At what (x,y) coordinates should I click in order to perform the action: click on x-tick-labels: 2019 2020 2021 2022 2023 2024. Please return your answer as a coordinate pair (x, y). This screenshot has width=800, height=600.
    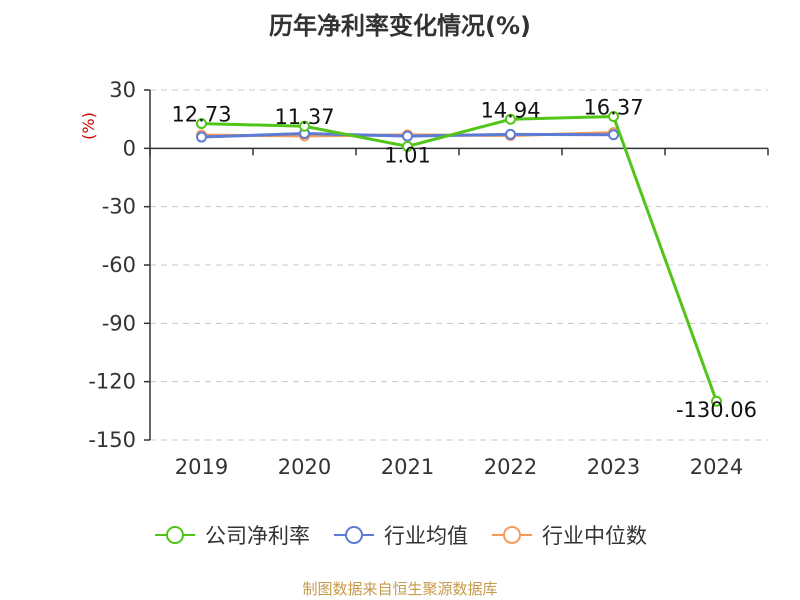
    Looking at the image, I should click on (459, 467).